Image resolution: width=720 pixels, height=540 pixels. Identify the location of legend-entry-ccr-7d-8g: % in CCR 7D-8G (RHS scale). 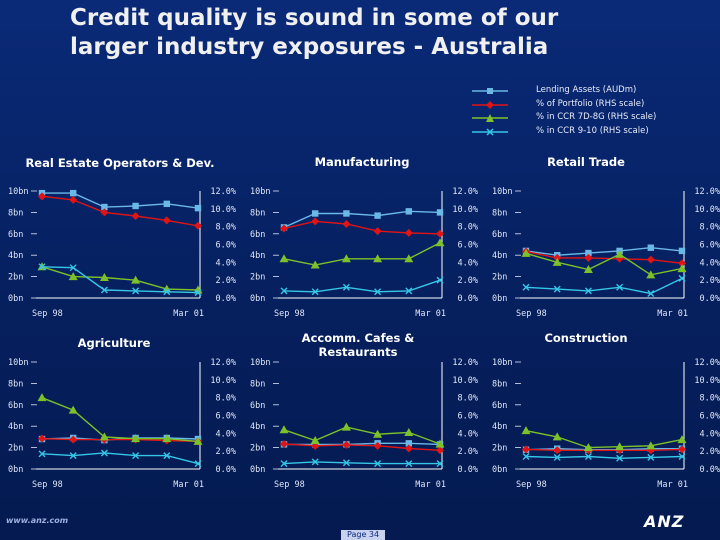
(595, 118).